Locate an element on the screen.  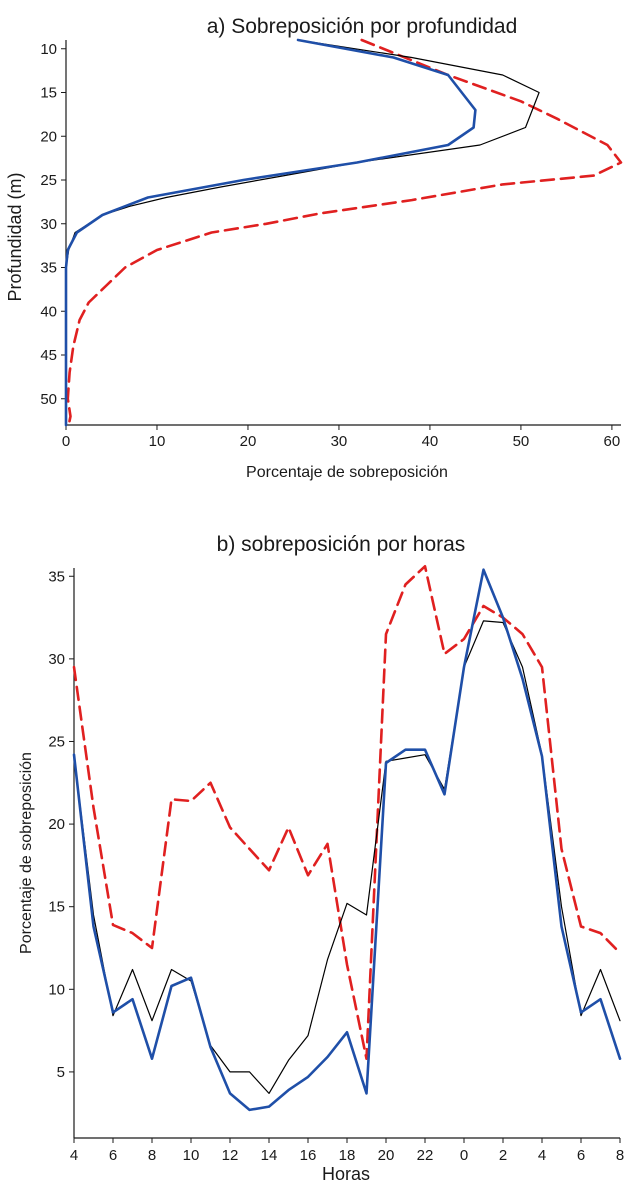
chart-b-x-tick-label: 12 is located at coordinates (230, 1155).